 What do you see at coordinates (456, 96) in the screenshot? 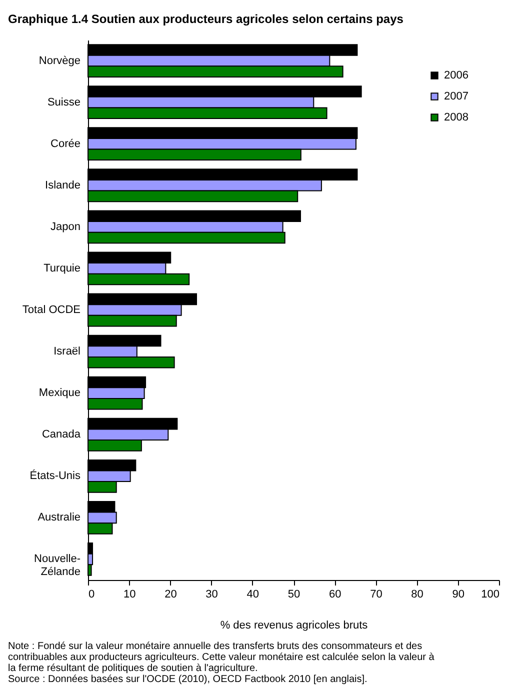
I see `legend-label: 2007` at bounding box center [456, 96].